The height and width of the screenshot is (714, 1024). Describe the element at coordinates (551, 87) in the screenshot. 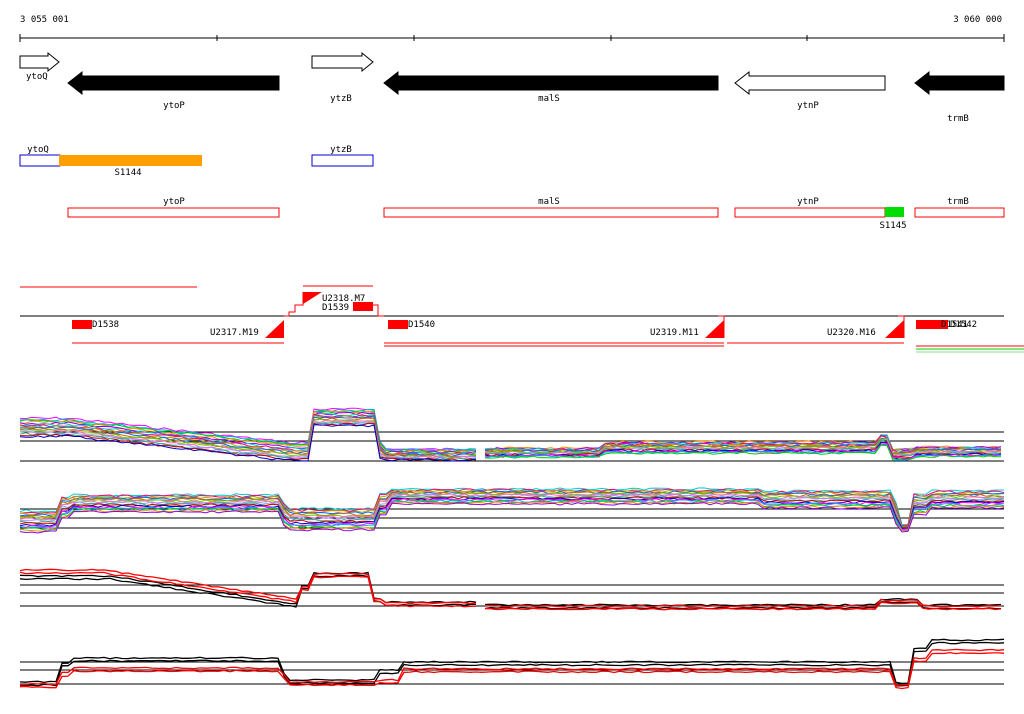

I see `gene-malS: malS` at that location.